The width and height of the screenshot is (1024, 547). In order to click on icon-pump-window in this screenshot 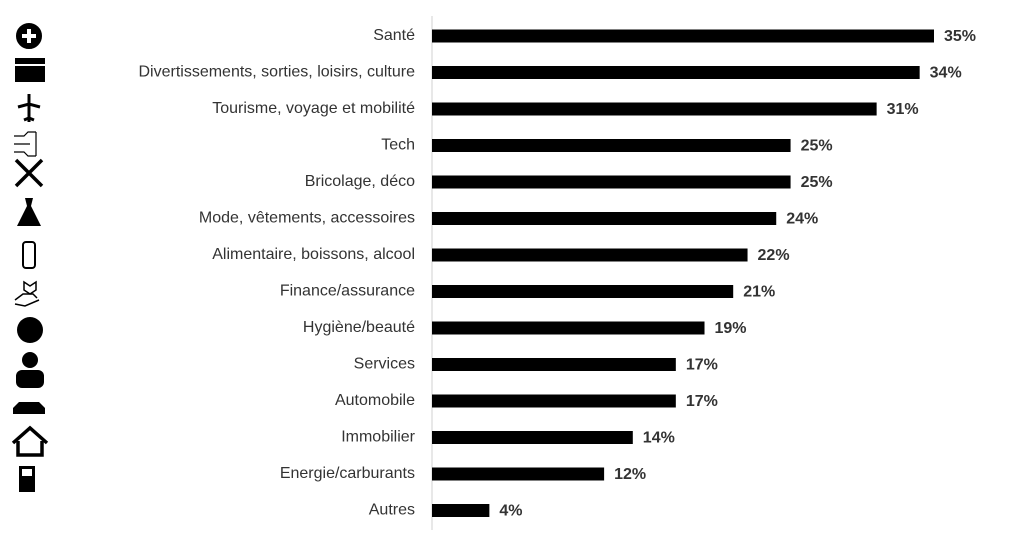, I will do `click(27, 472)`.